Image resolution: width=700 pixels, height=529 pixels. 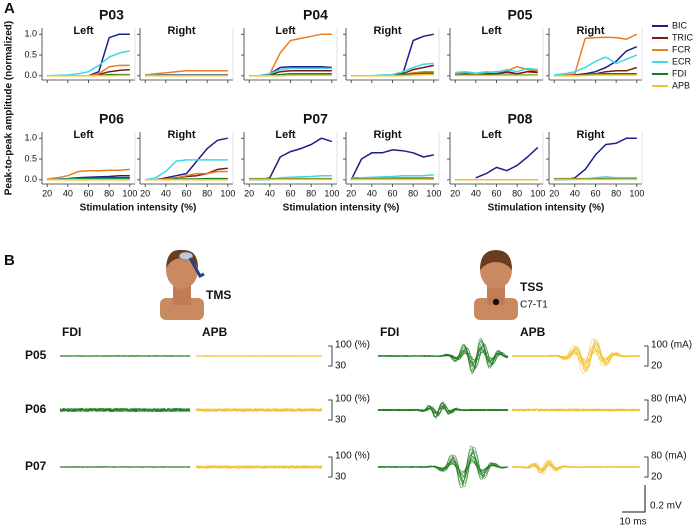 What do you see at coordinates (669, 456) in the screenshot?
I see `scale-label: 80 (mA)` at bounding box center [669, 456].